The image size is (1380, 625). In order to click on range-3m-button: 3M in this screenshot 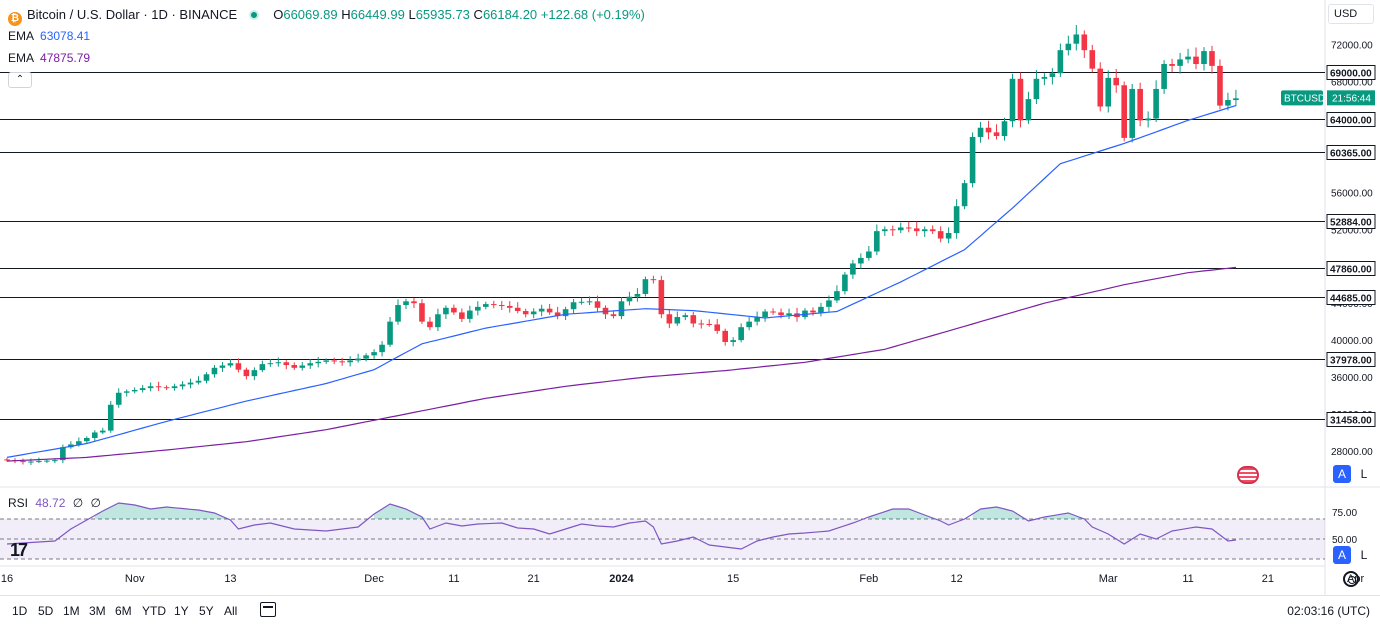, I will do `click(97, 611)`.